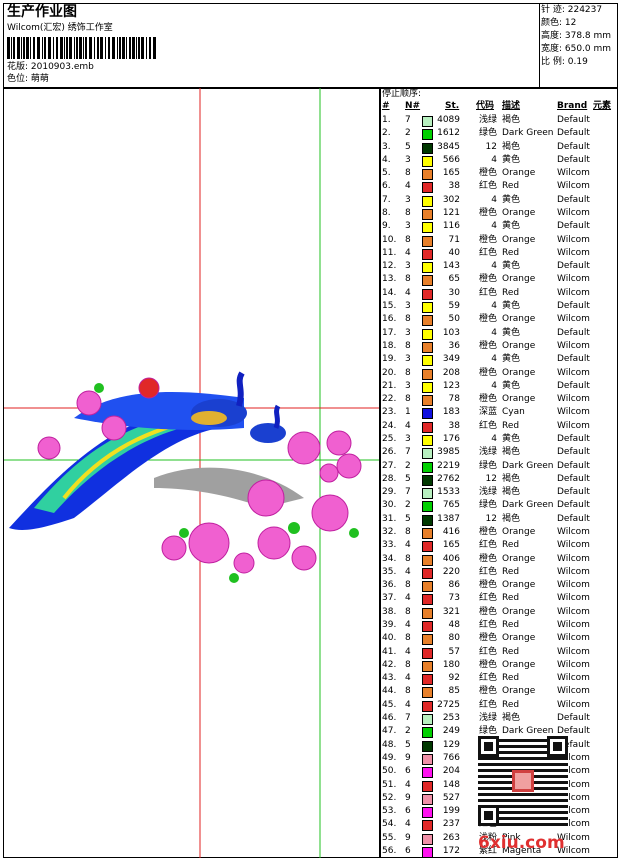 Image resolution: width=620 pixels, height=860 pixels. I want to click on row-number: 42., so click(389, 664).